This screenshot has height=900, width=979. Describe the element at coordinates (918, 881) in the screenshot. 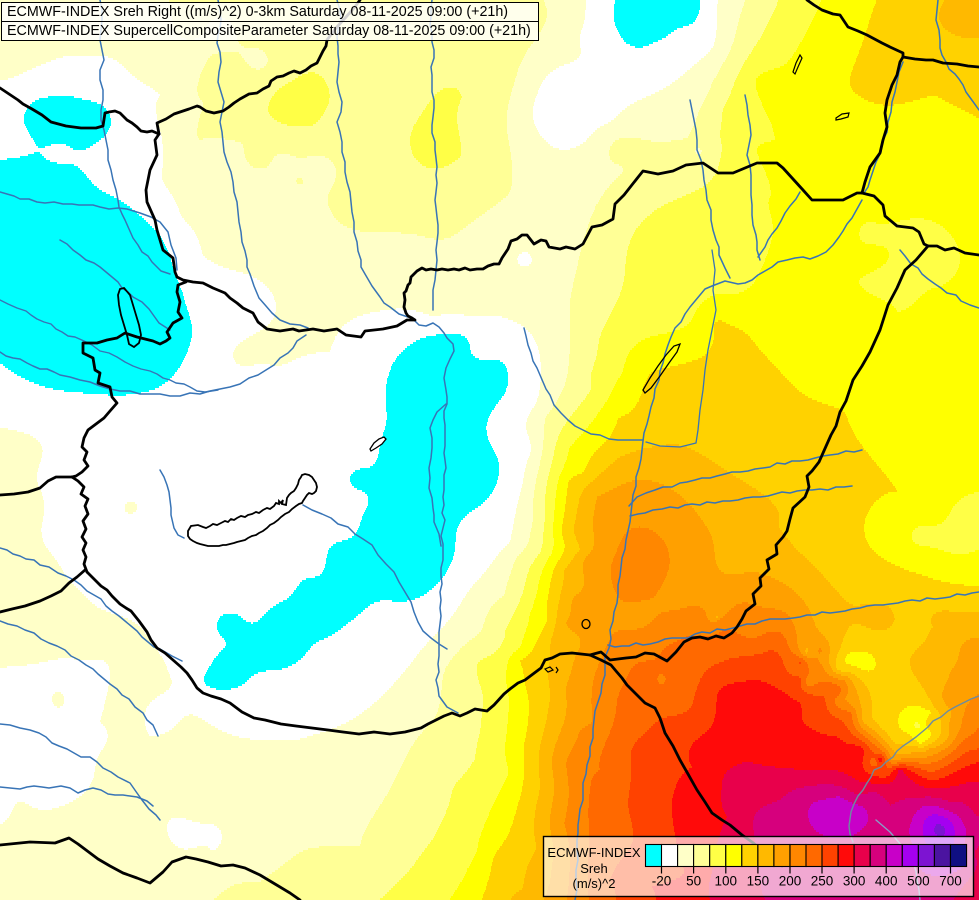

I see `svg-text: 500` at that location.